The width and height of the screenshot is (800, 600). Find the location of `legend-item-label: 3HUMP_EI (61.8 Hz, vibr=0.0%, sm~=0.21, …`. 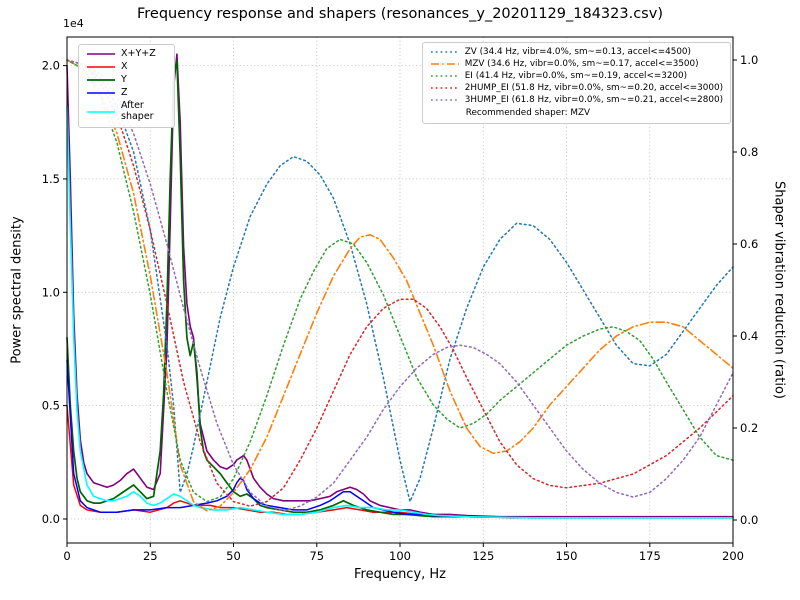

legend-item-label: 3HUMP_EI (61.8 Hz, vibr=0.0%, sm~=0.21, … is located at coordinates (593, 100).